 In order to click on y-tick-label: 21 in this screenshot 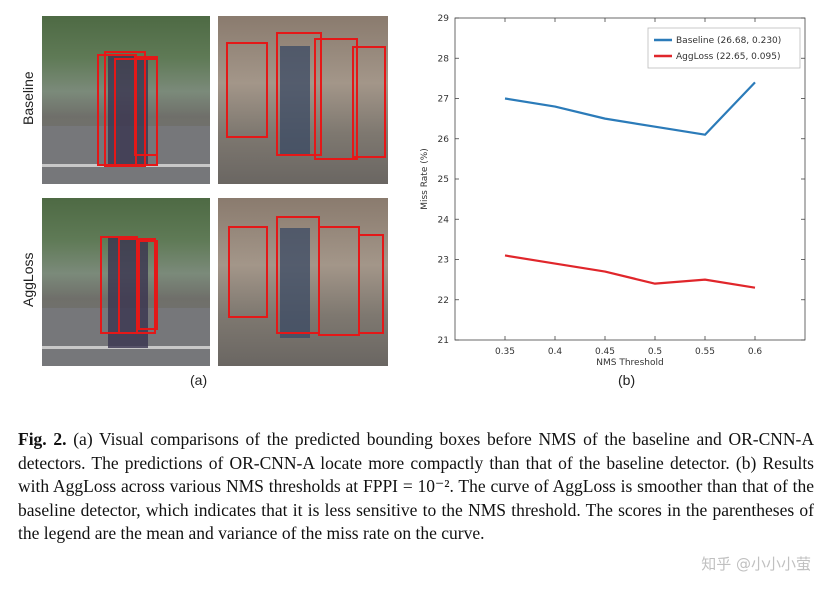, I will do `click(443, 341)`.